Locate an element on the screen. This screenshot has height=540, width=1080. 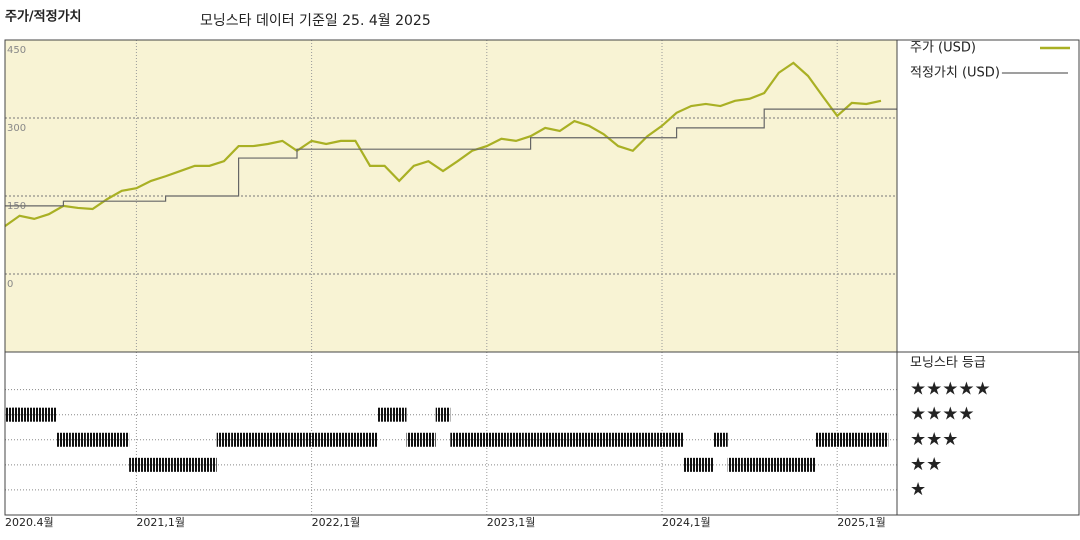
legend-label: 주가 (USD) is located at coordinates (943, 48).